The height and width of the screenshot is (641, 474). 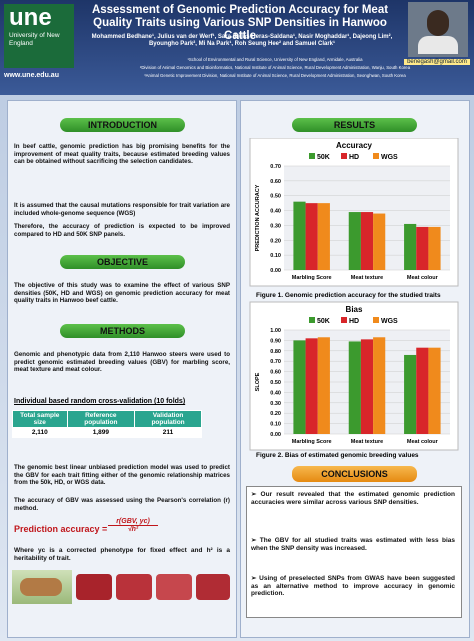 What do you see at coordinates (101, 432) in the screenshot?
I see `table-cell: 1,899` at bounding box center [101, 432].